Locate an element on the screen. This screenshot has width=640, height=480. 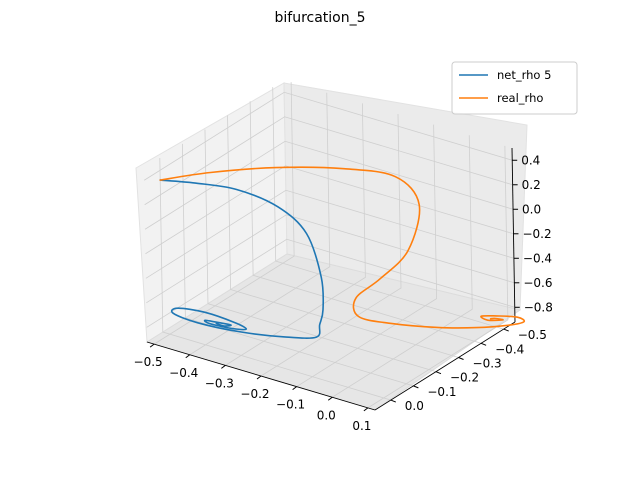
y-tick-label: 0.0 is located at coordinates (414, 406).